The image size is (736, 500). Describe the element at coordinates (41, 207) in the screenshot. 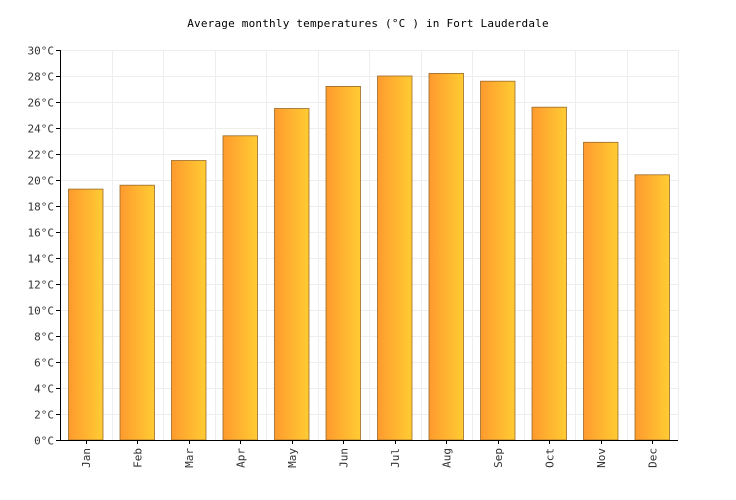

I see `y-tick-label: 18°C` at that location.